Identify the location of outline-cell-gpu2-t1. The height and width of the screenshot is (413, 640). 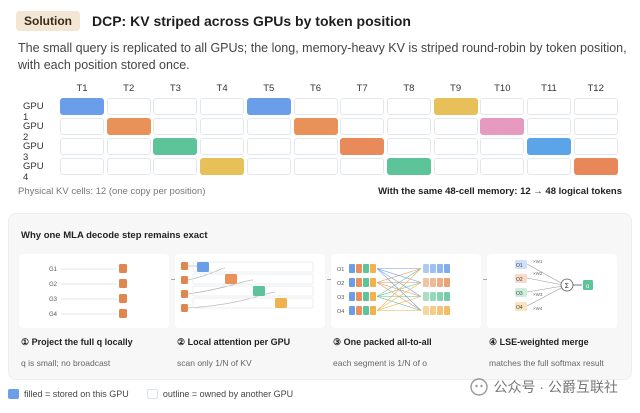
(82, 126).